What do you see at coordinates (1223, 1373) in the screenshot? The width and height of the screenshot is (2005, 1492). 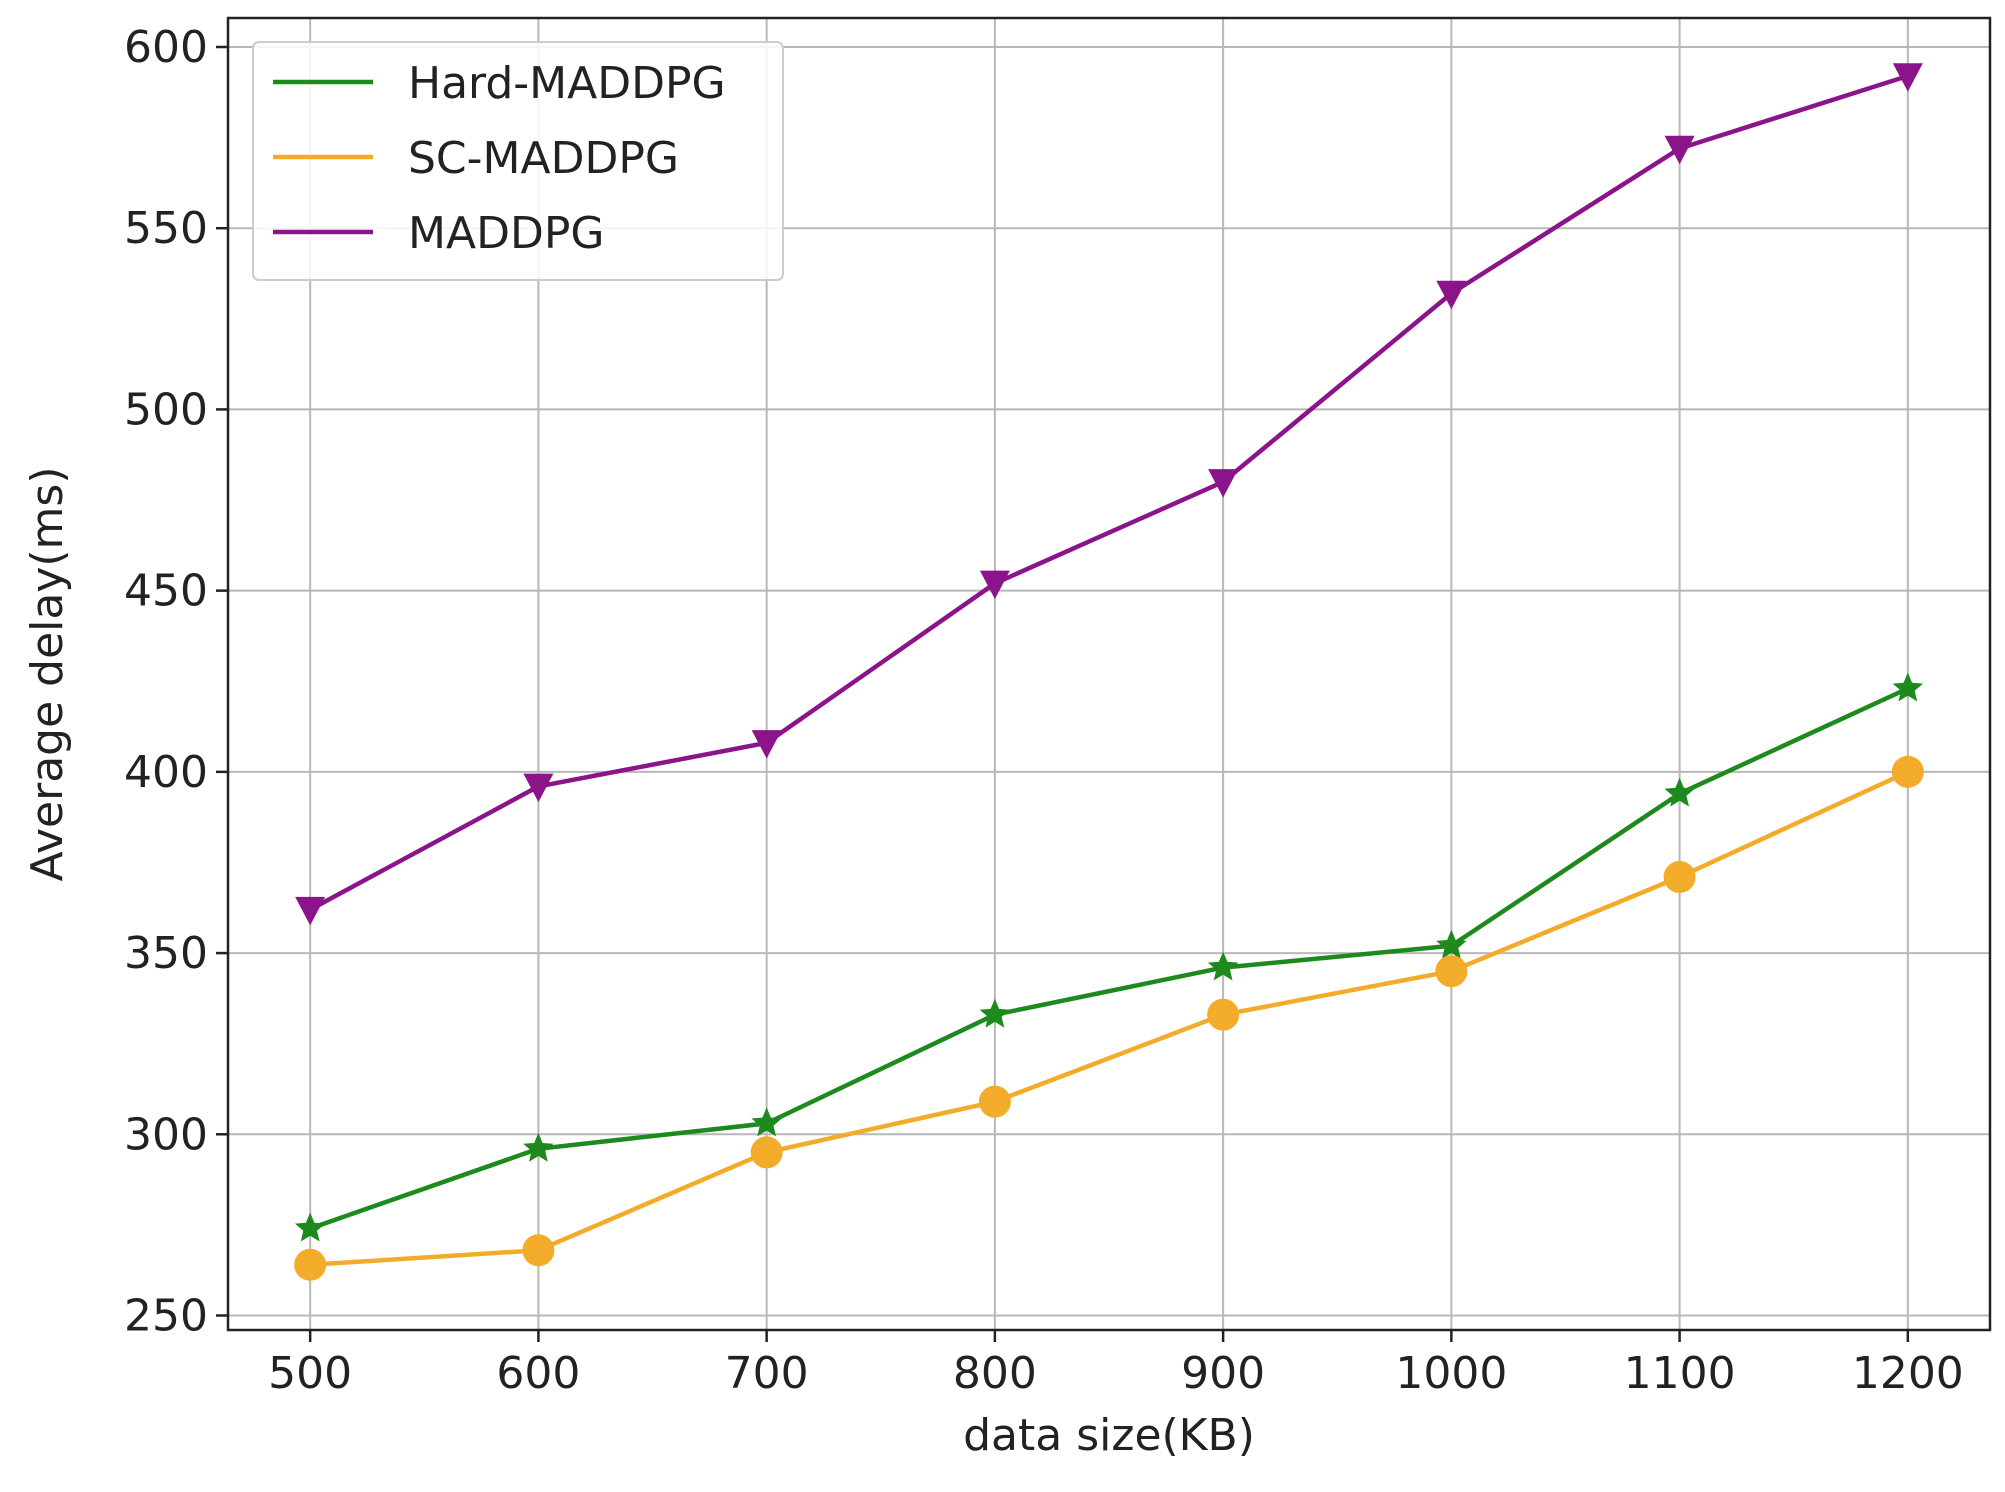 I see `x-tick-label: 900` at bounding box center [1223, 1373].